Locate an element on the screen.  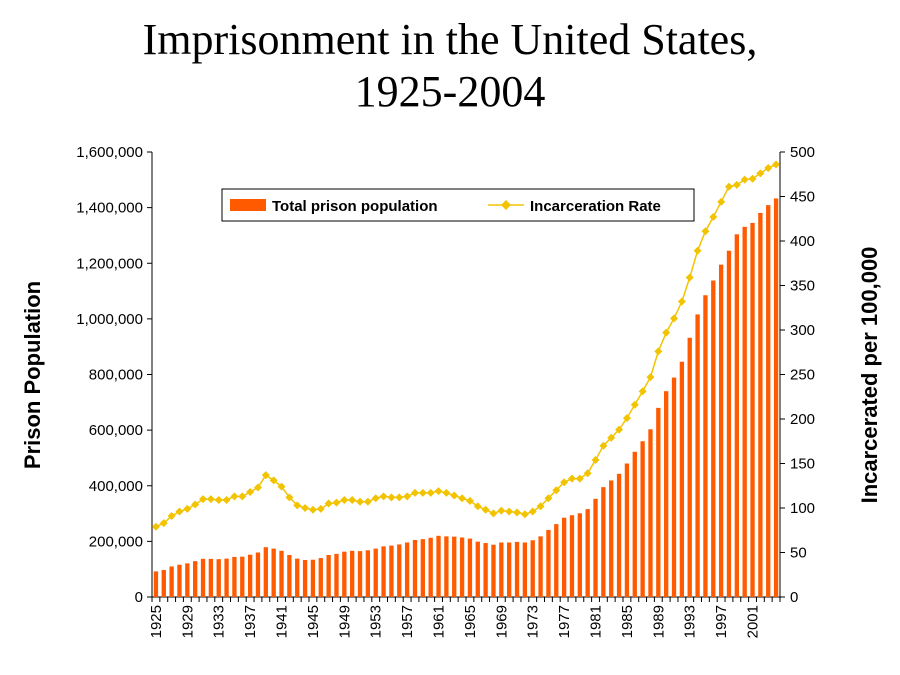
rate-marker-1942 is located at coordinates (289, 497).